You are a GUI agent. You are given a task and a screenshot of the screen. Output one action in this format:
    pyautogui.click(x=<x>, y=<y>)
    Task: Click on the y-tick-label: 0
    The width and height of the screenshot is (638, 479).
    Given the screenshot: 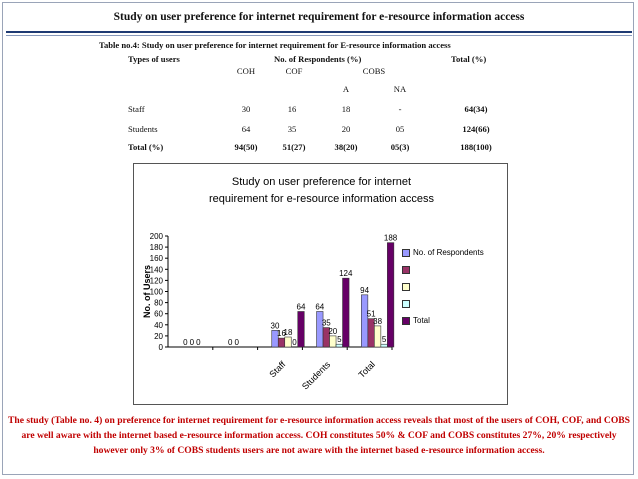 What is the action you would take?
    pyautogui.click(x=161, y=347)
    